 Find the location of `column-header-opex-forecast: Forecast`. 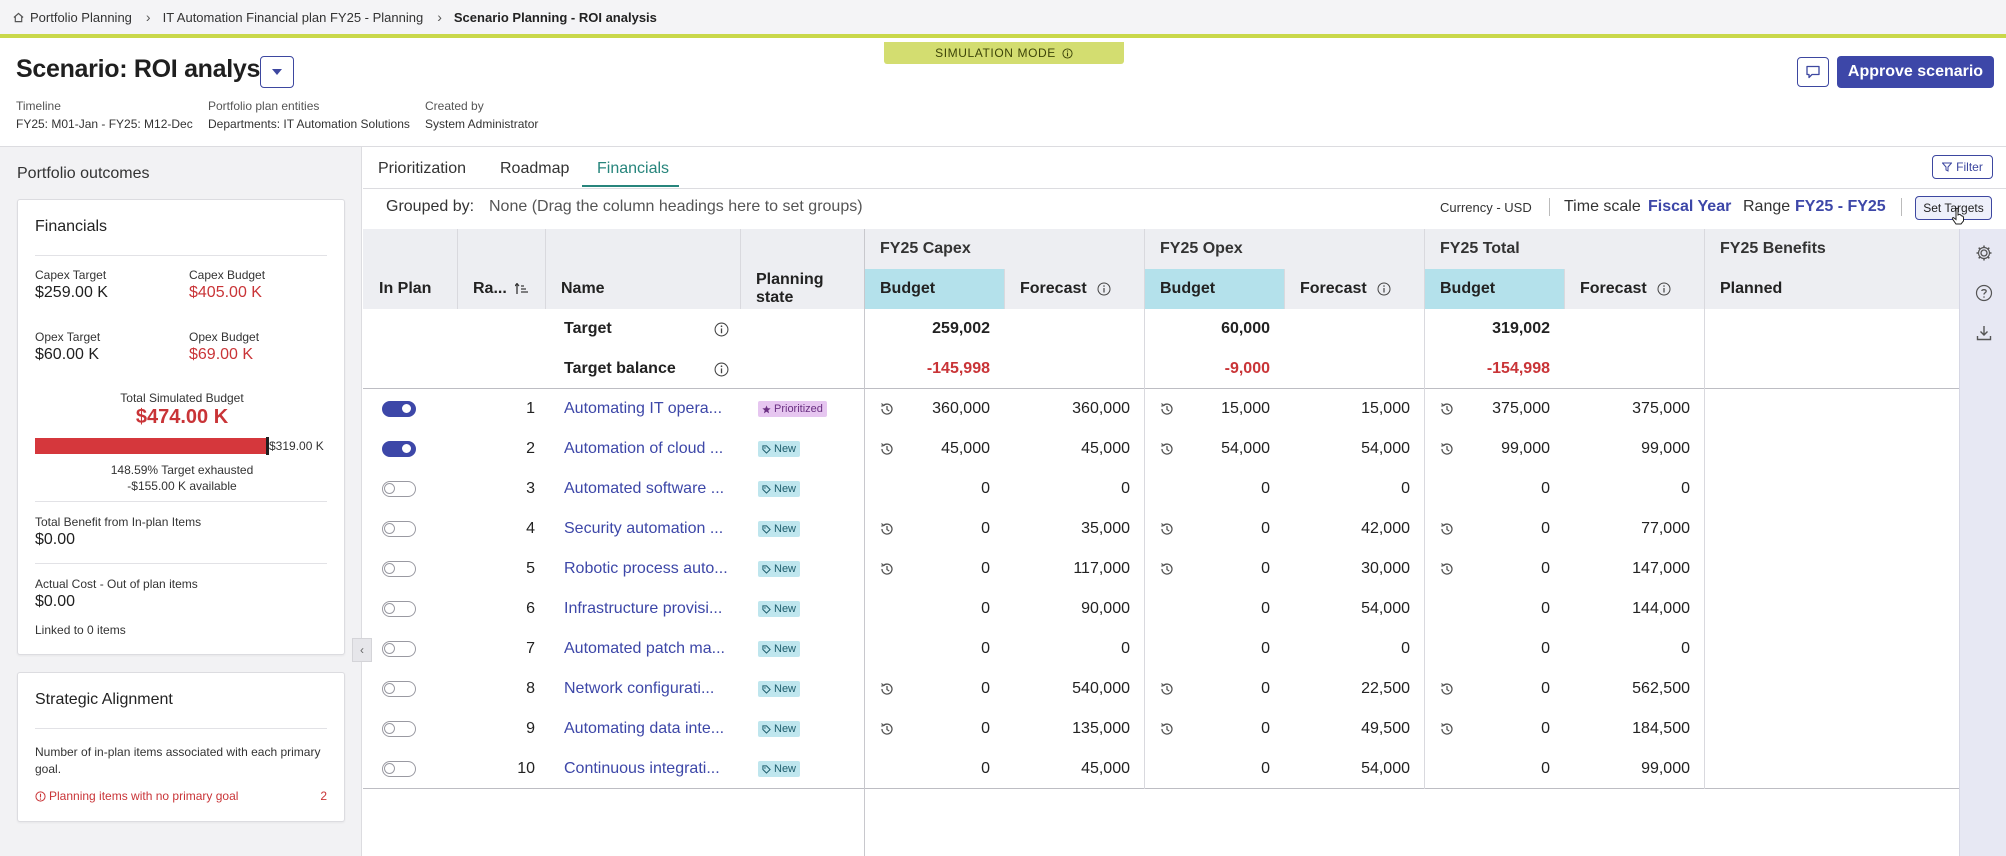

column-header-opex-forecast: Forecast is located at coordinates (1354, 289).